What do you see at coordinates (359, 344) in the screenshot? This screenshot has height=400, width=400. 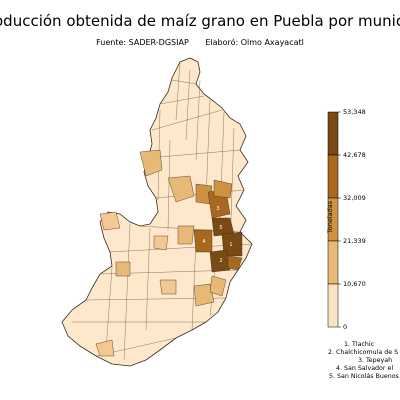 I see `note-1: 1. Tlachic` at bounding box center [359, 344].